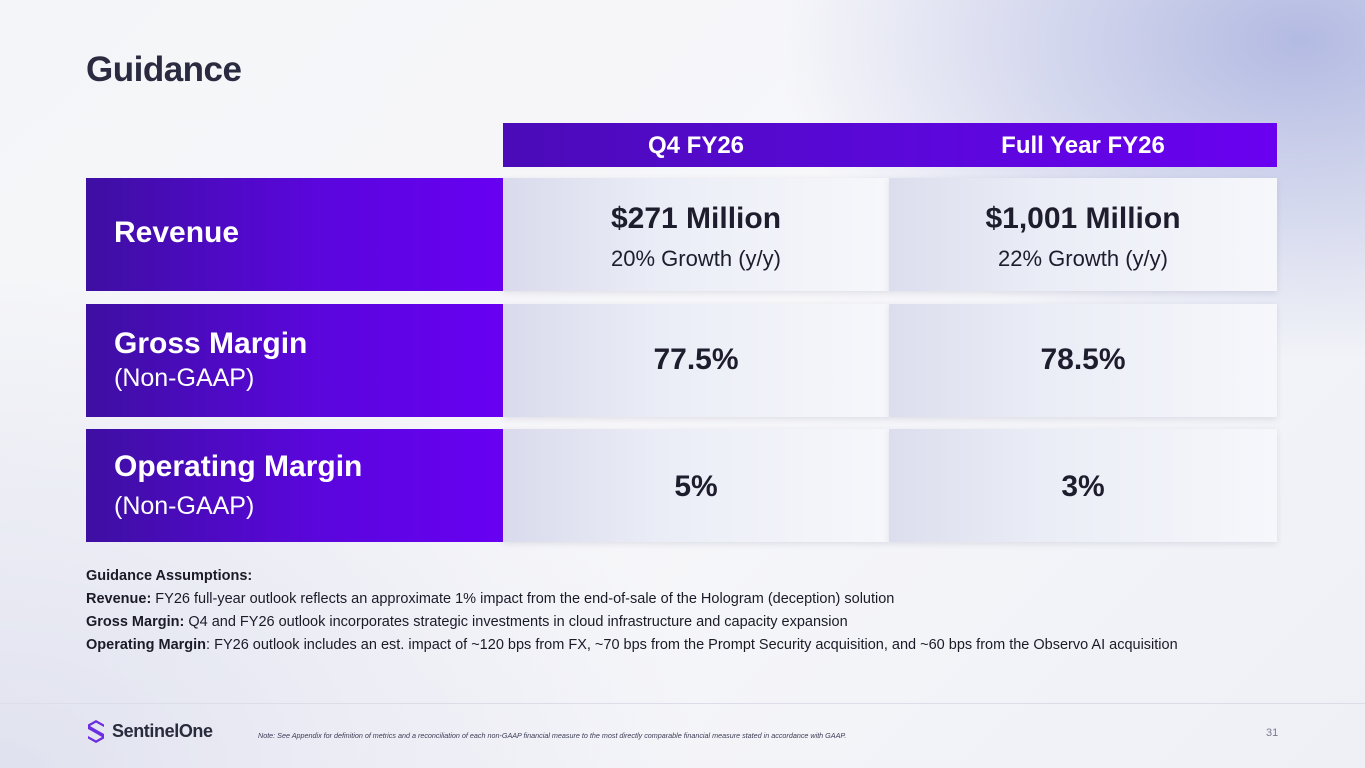 The width and height of the screenshot is (1365, 768). Describe the element at coordinates (1083, 218) in the screenshot. I see `revenue-fy-value: $1,001 Million` at that location.